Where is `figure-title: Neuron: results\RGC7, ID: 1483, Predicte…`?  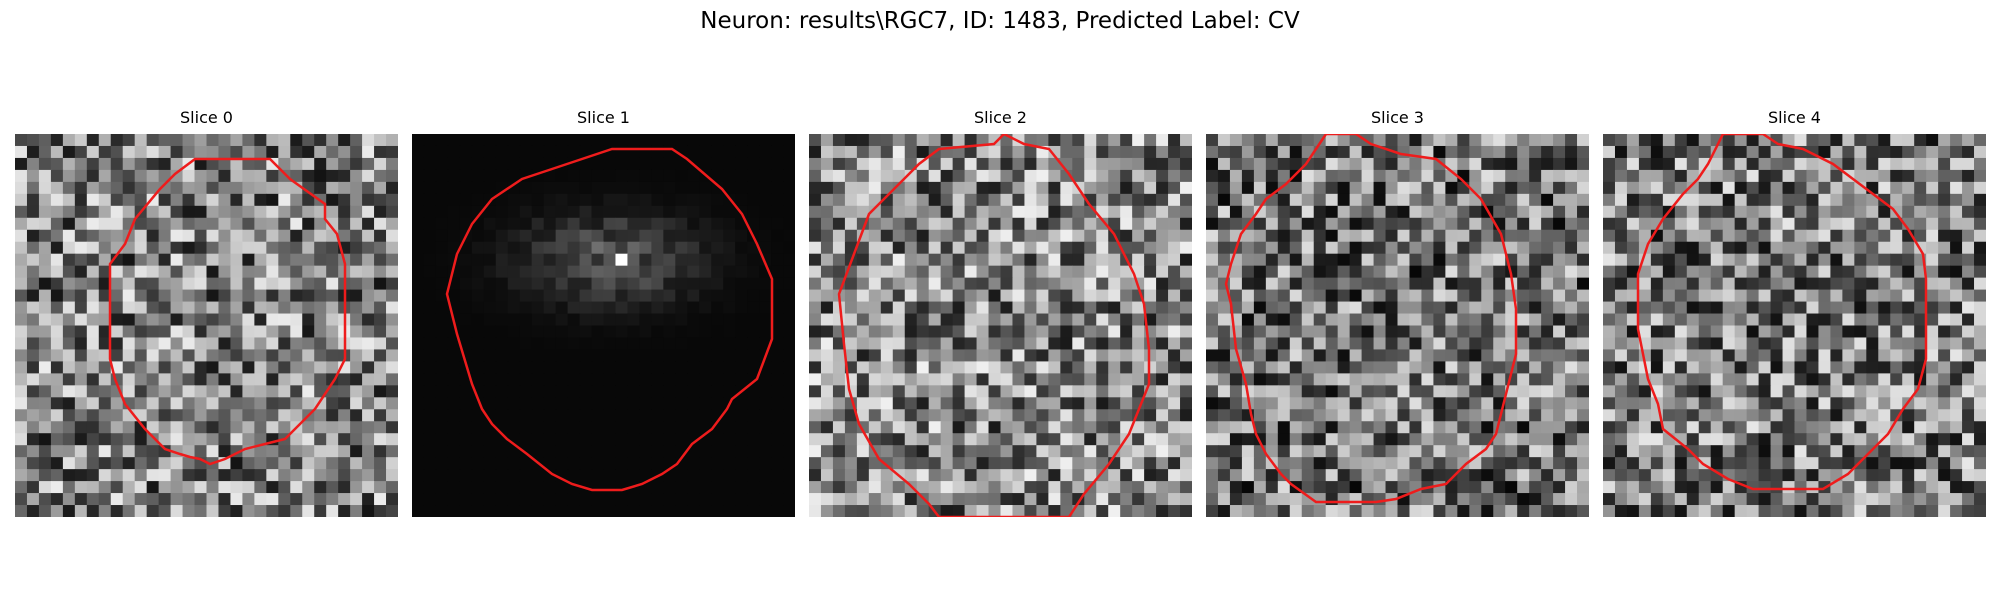 figure-title: Neuron: results\RGC7, ID: 1483, Predicte… is located at coordinates (1000, 21).